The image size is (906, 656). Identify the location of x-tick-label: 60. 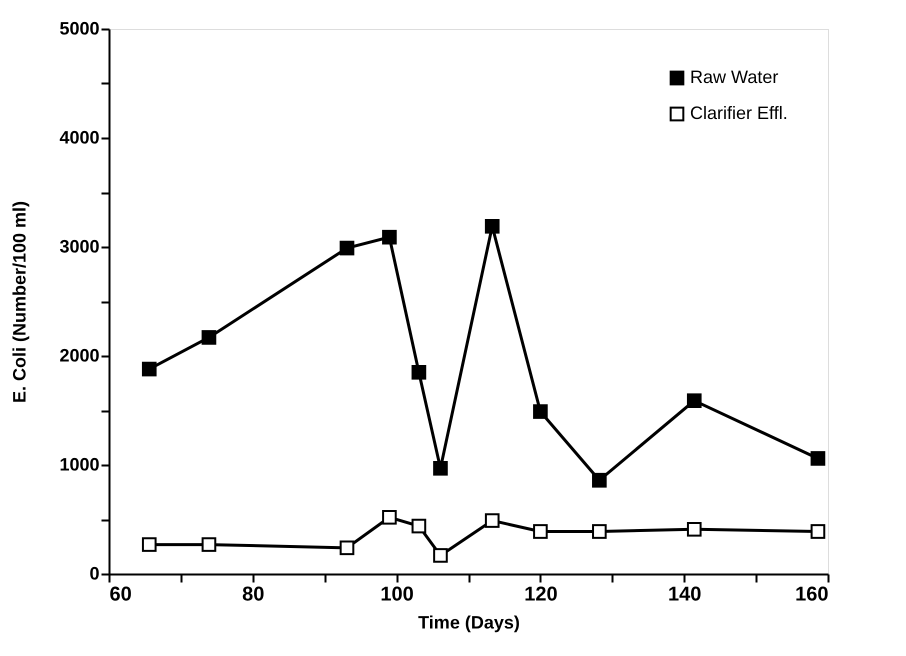
(121, 595).